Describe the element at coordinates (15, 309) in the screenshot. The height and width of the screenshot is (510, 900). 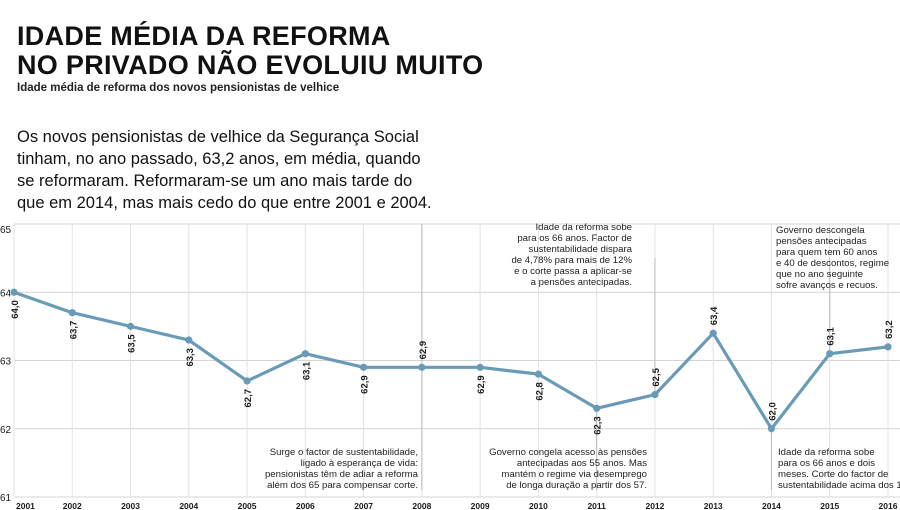
I see `data-label: 64,0` at that location.